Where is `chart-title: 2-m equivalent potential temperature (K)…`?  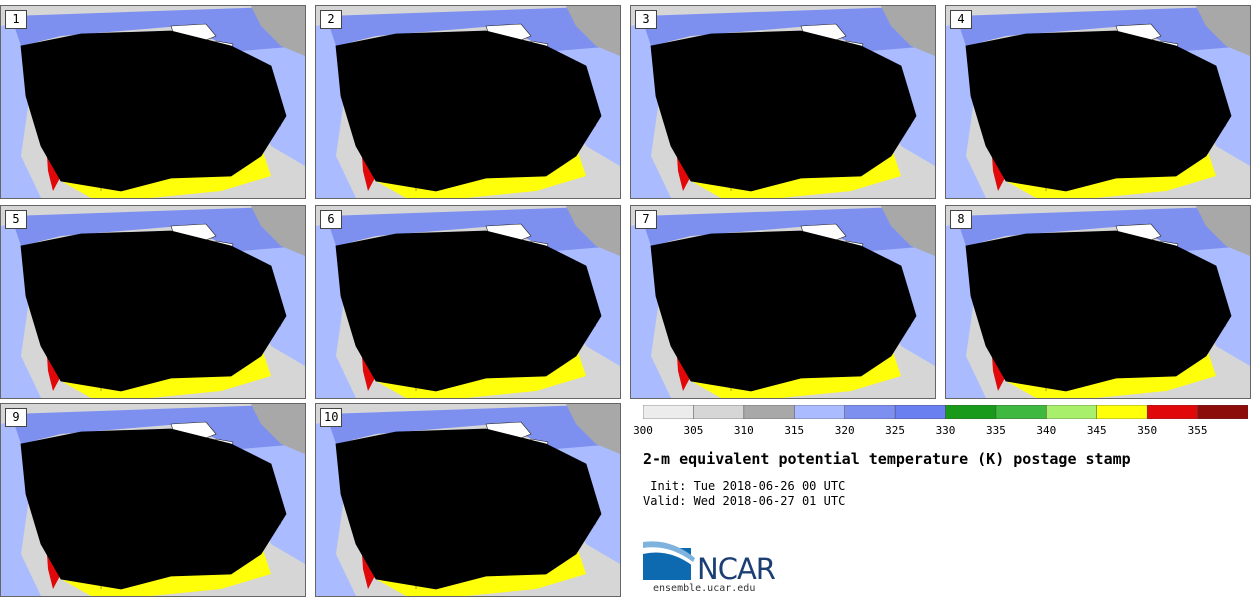 chart-title: 2-m equivalent potential temperature (K)… is located at coordinates (887, 459).